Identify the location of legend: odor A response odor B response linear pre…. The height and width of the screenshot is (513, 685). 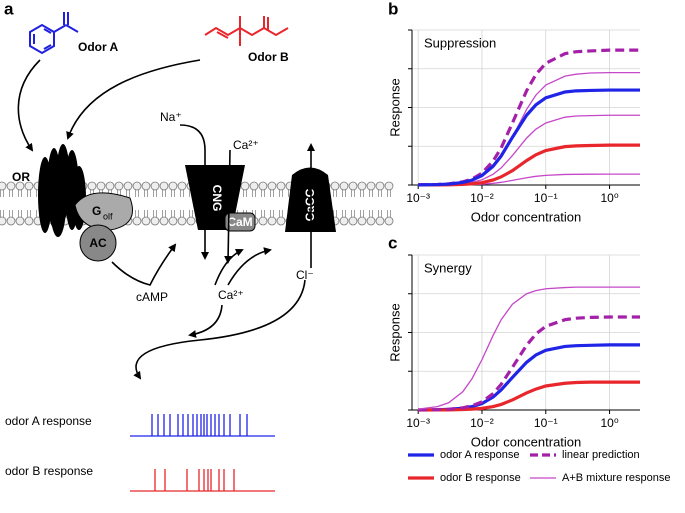
(539, 466).